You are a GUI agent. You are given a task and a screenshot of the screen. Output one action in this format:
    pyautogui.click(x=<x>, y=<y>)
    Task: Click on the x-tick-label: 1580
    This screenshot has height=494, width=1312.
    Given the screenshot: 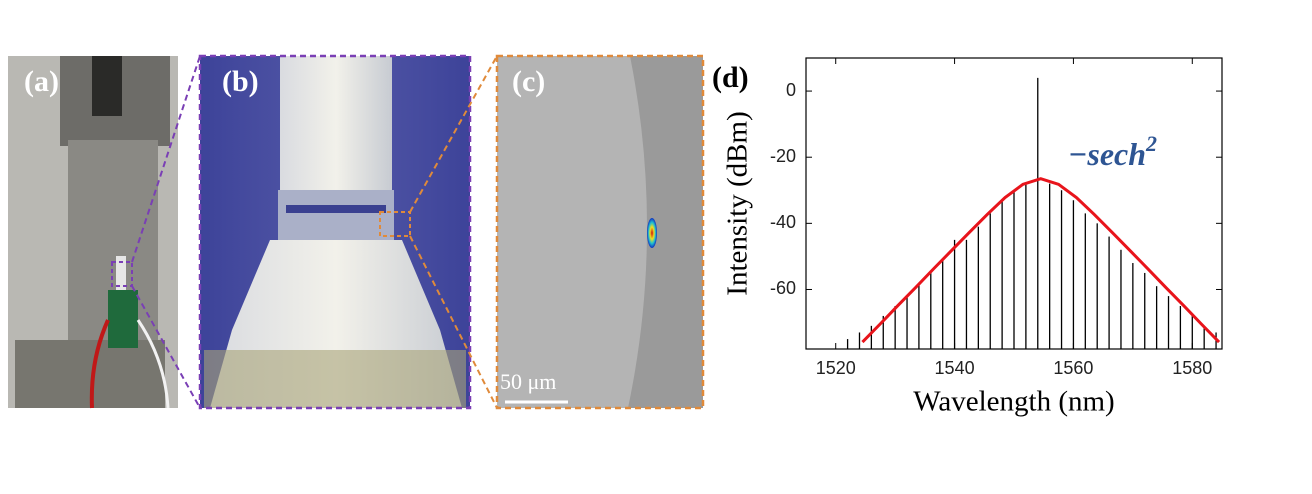 What is the action you would take?
    pyautogui.click(x=1192, y=368)
    